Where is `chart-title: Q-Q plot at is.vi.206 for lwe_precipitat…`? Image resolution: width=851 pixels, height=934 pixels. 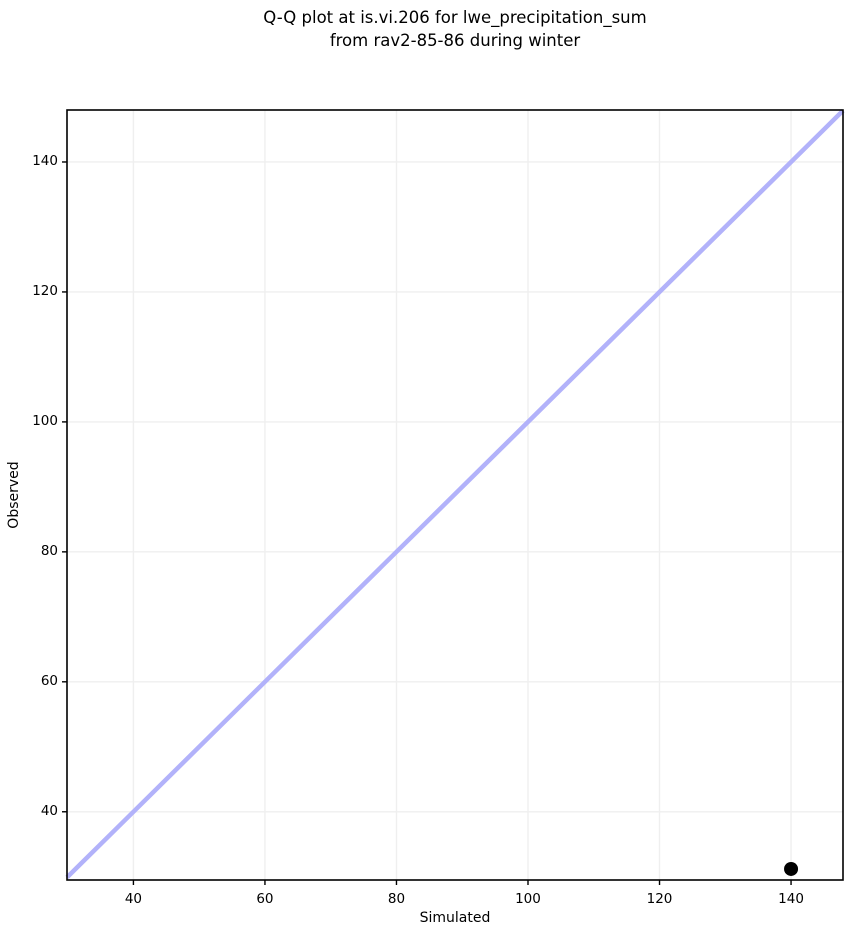
chart-title: Q-Q plot at is.vi.206 for lwe_precipitat… is located at coordinates (455, 29).